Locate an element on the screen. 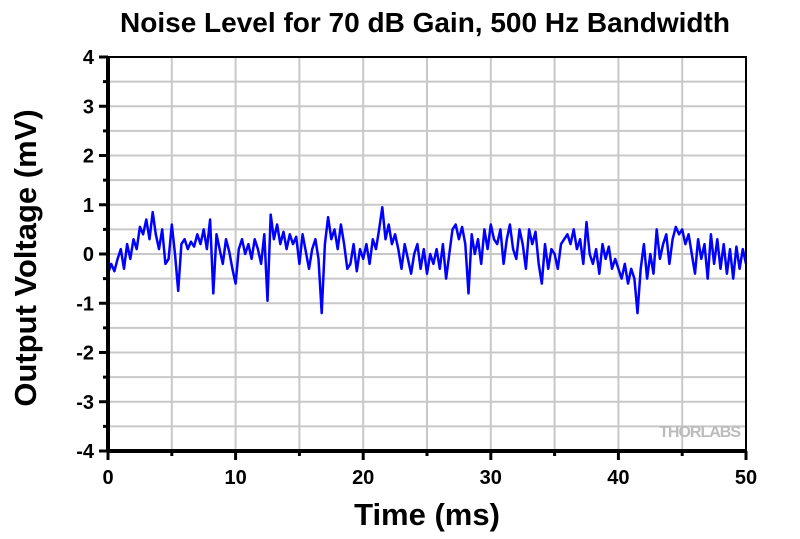 The image size is (800, 539). y-tick-label: 4 is located at coordinates (89, 58).